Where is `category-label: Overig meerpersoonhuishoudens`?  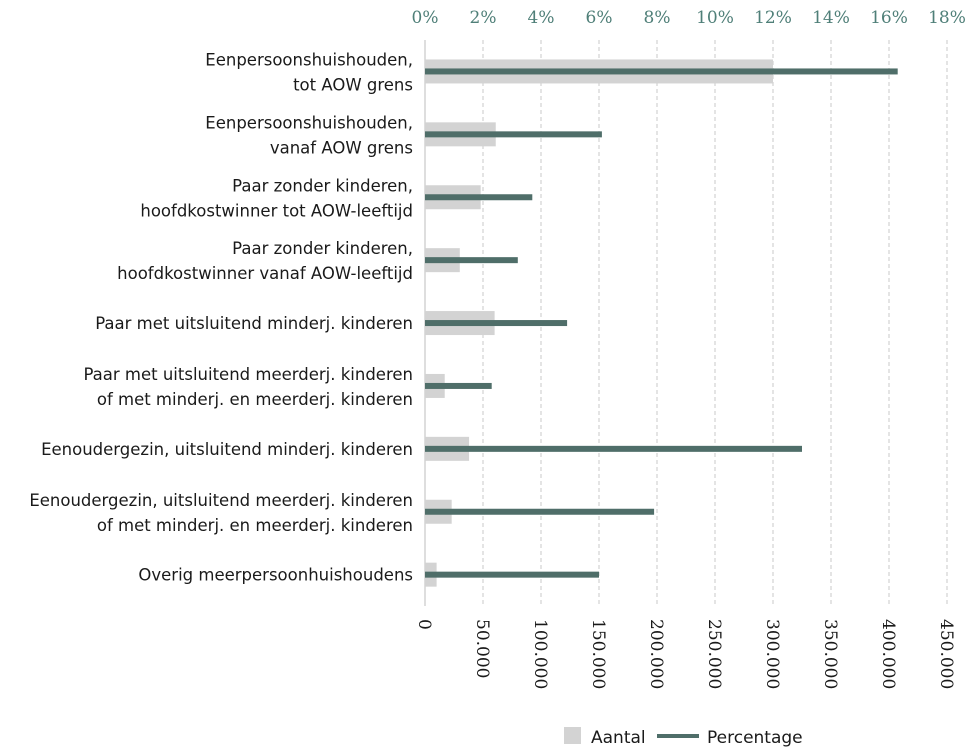
category-label: Overig meerpersoonhuishoudens is located at coordinates (275, 575).